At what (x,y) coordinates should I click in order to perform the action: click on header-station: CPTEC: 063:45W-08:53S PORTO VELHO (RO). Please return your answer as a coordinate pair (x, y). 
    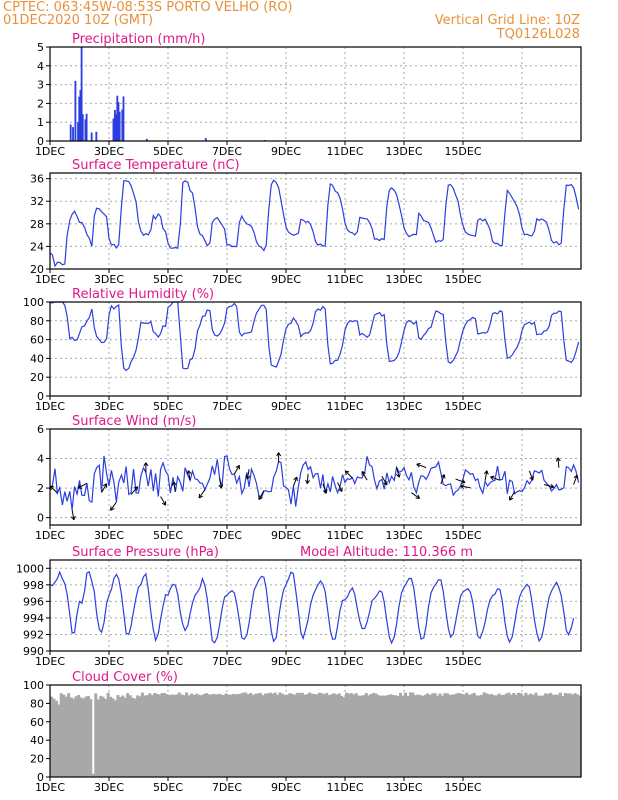
    Looking at the image, I should click on (148, 7).